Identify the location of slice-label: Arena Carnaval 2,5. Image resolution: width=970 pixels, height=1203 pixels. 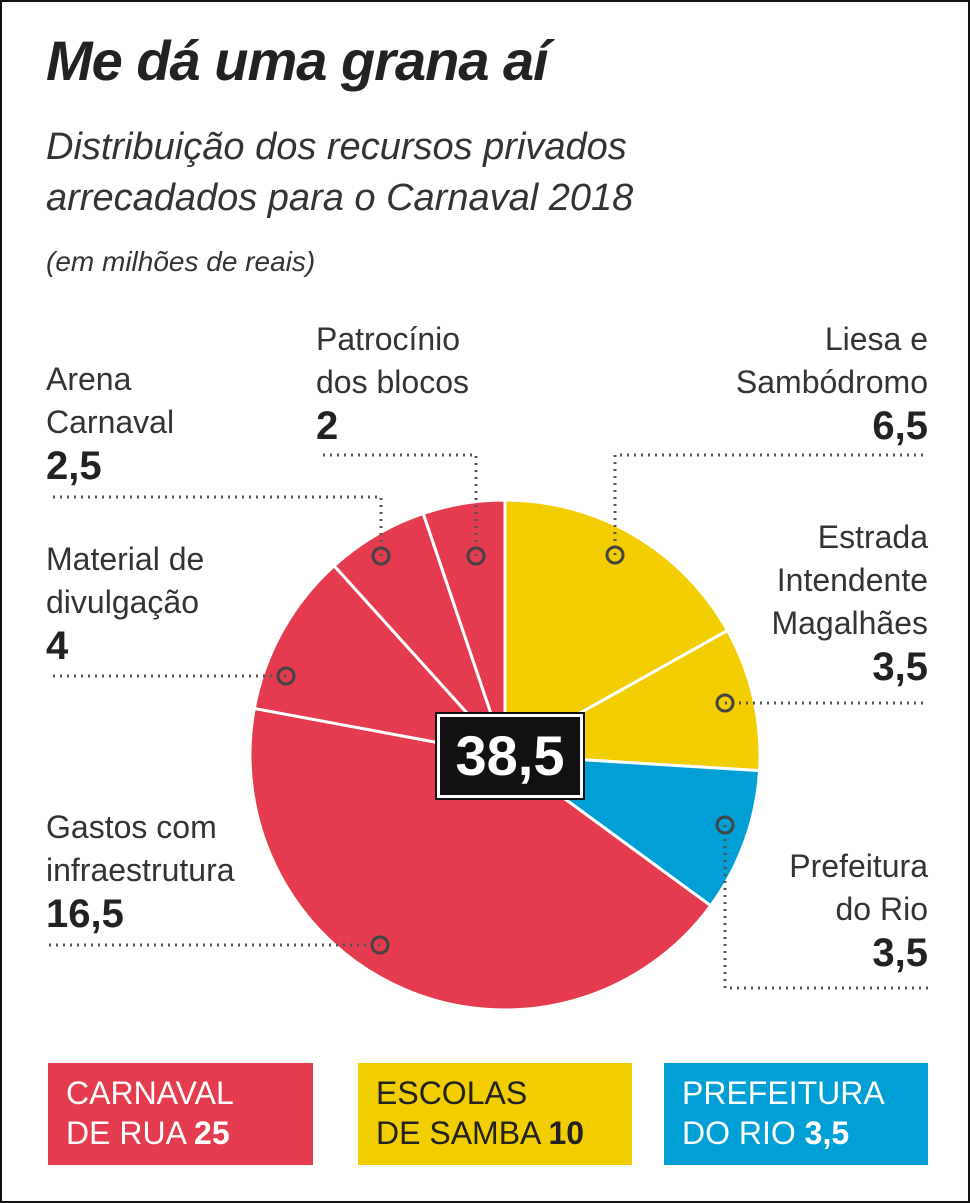
(110, 423).